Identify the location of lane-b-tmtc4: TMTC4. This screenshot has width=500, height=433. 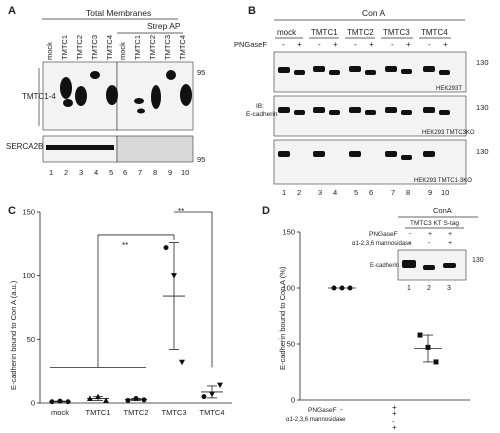
(434, 32).